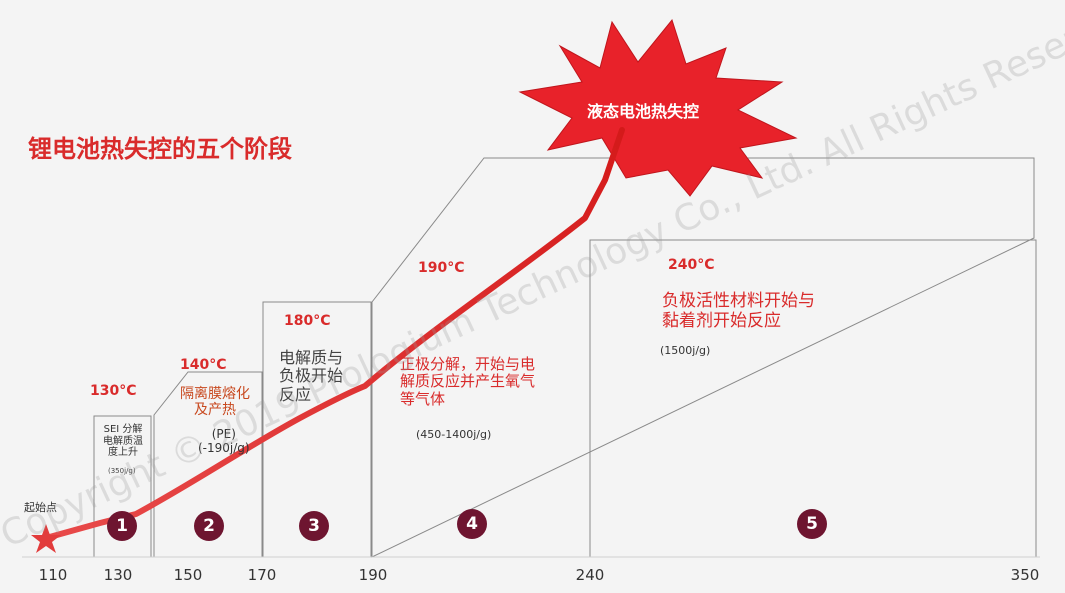 This screenshot has width=1065, height=593. I want to click on axis-tick-350: 350, so click(1025, 575).